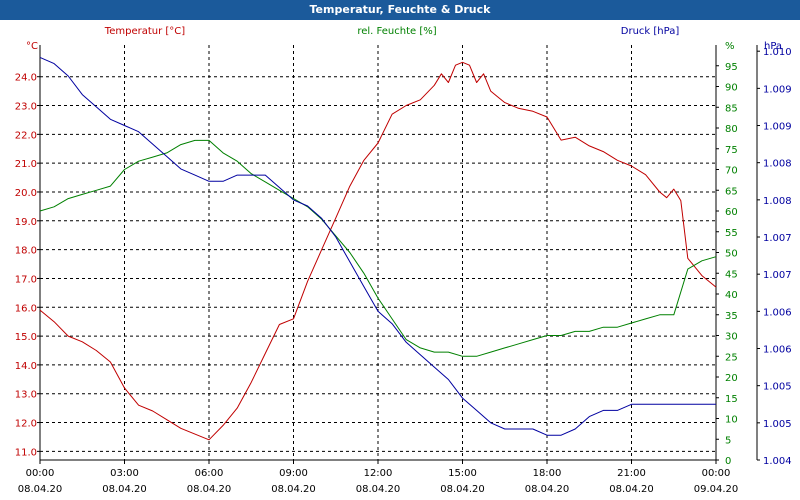 Image resolution: width=800 pixels, height=500 pixels. I want to click on temperature-tick-label: 13.0, so click(26, 395).